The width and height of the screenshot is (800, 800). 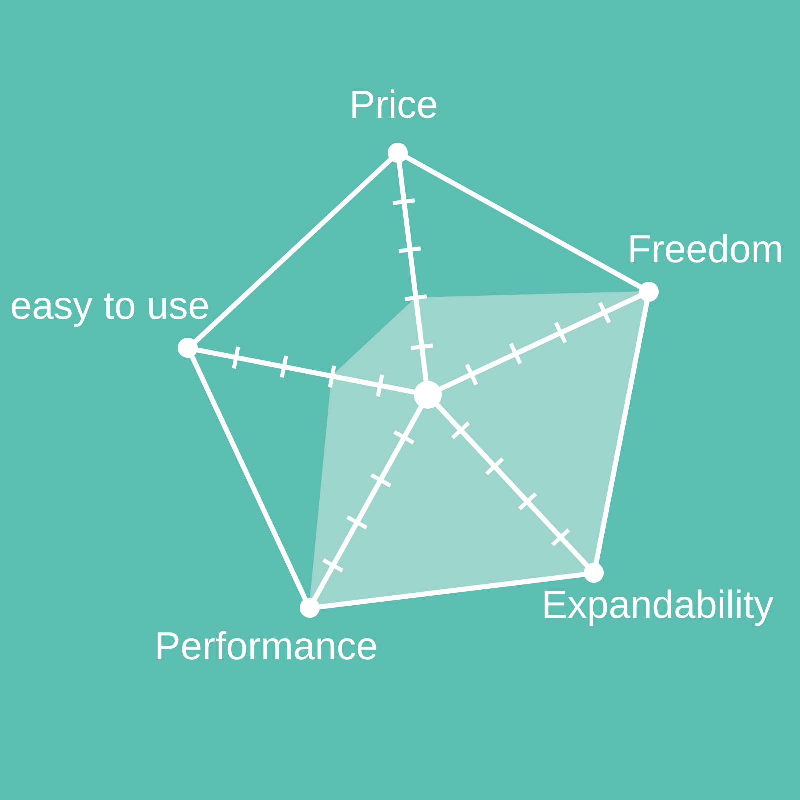 I want to click on spoke-label: Price, so click(x=394, y=105).